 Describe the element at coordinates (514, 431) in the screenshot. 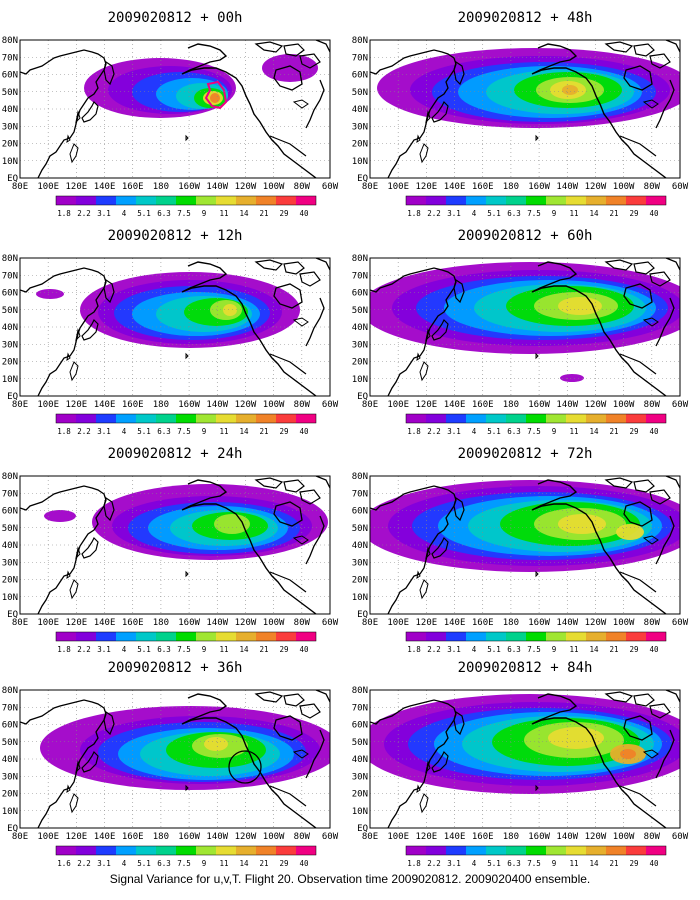

I see `colorbar-label: 6.3` at that location.